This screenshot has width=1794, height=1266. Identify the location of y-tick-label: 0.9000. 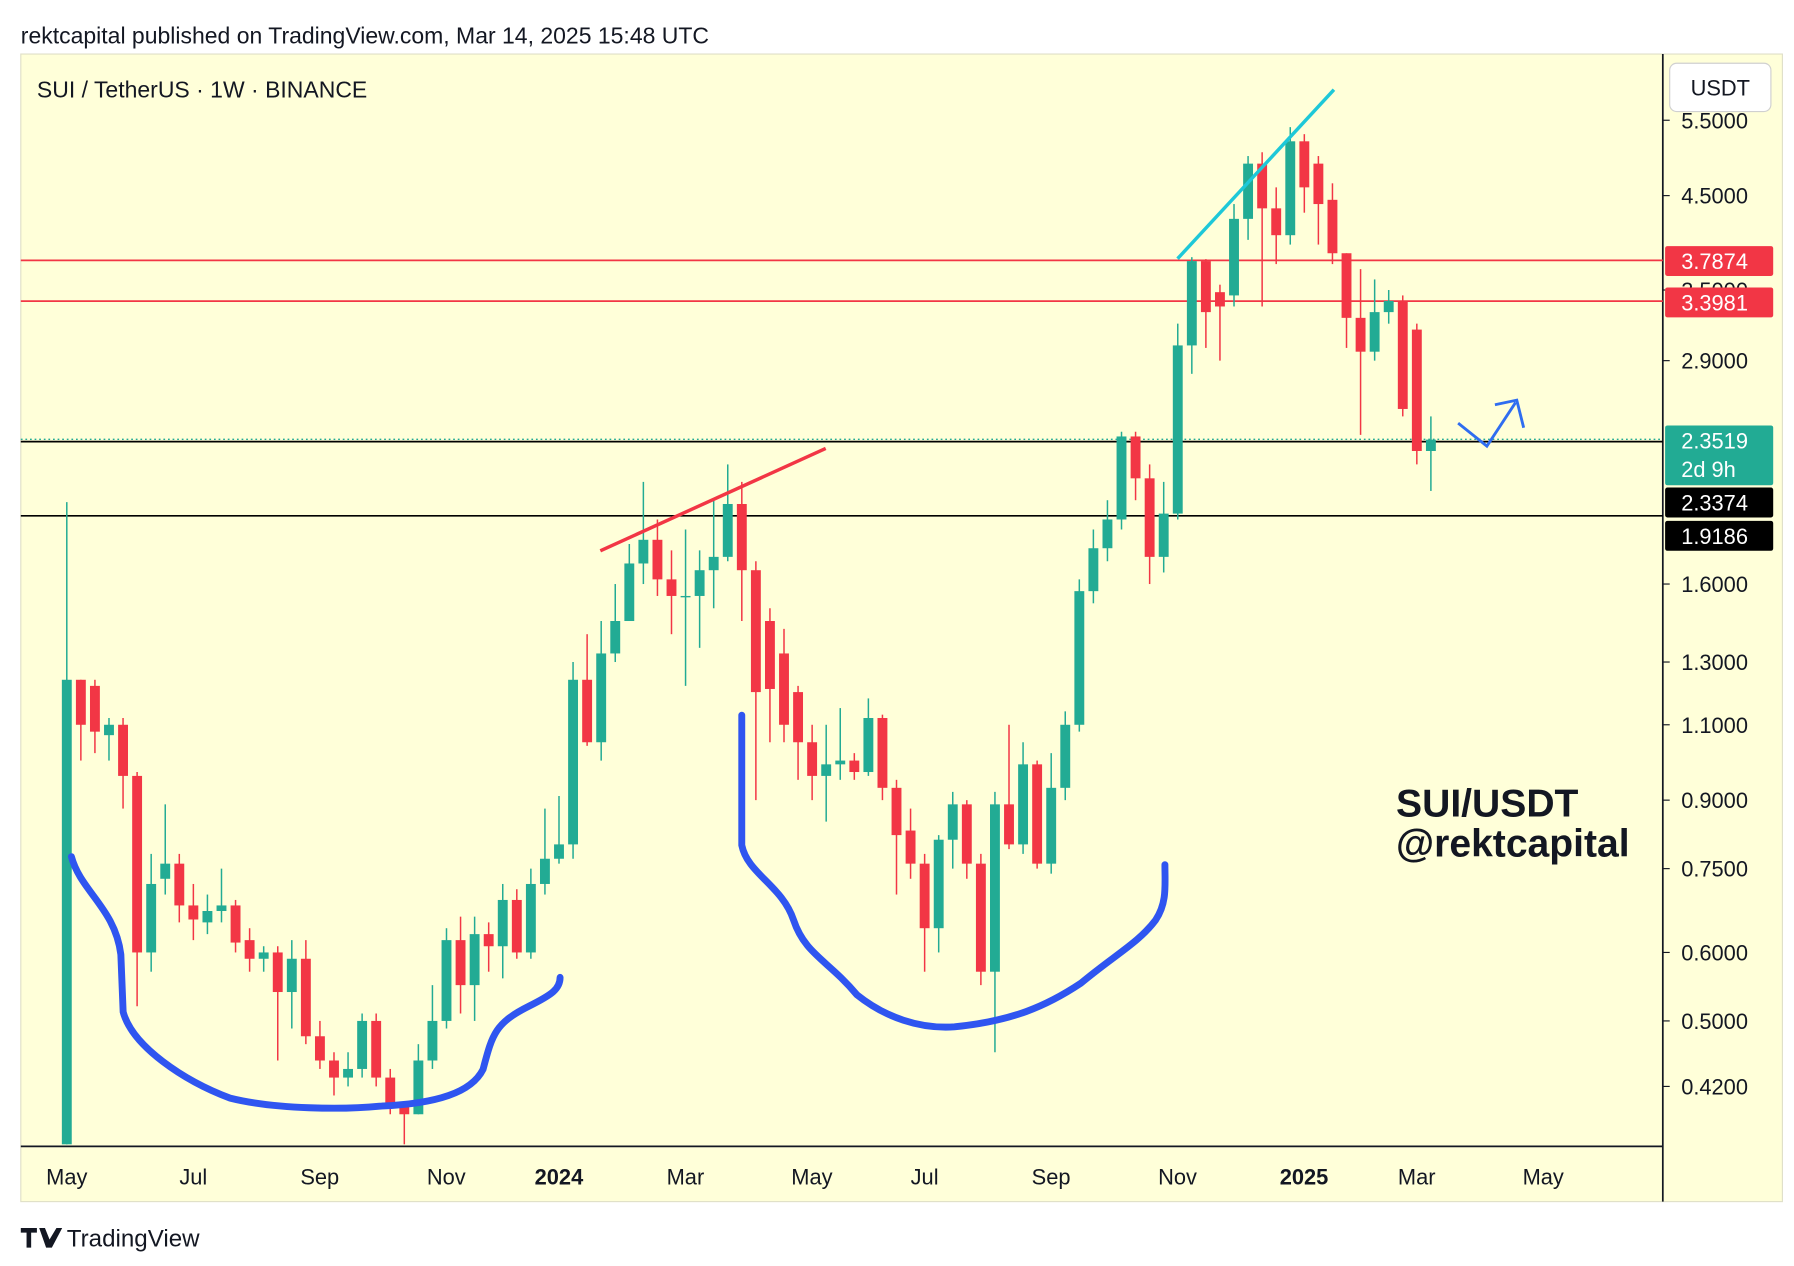
(1714, 800).